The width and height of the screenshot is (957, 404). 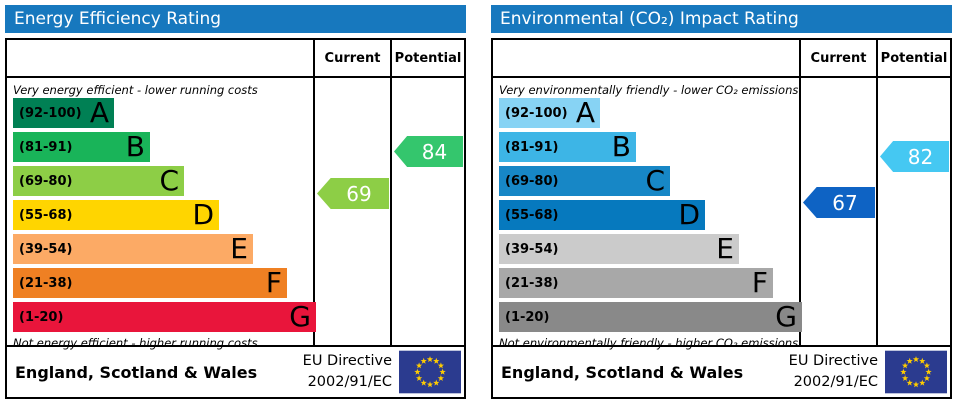 I want to click on potential-rating-arrow: 82, so click(x=914, y=156).